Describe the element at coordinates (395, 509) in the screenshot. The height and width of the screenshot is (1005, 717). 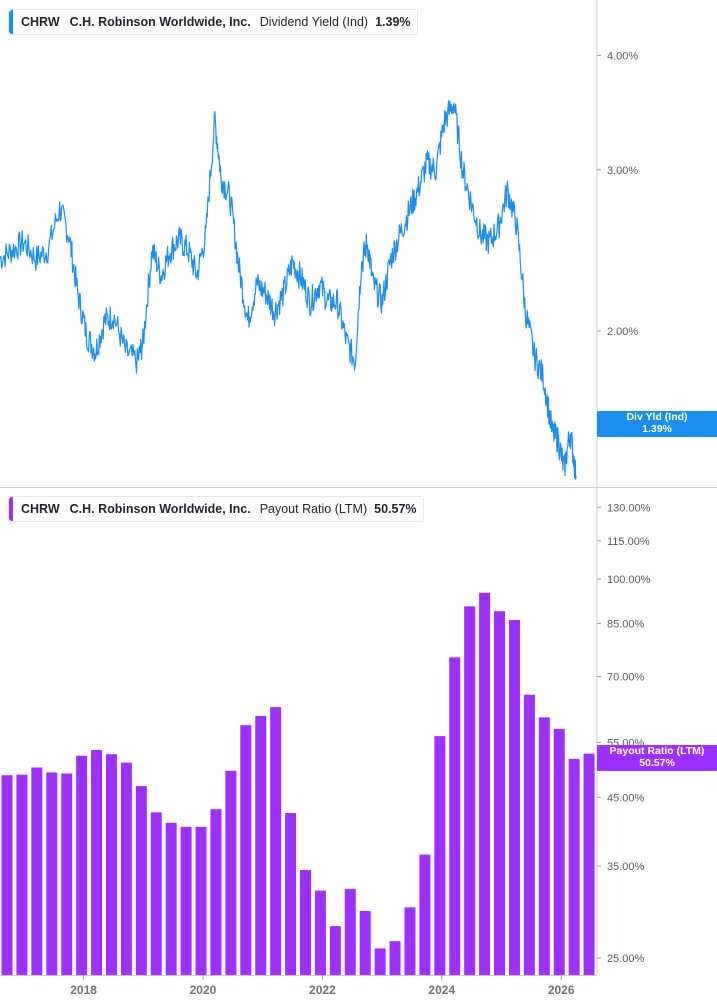
I see `legend-value: 50.57%` at that location.